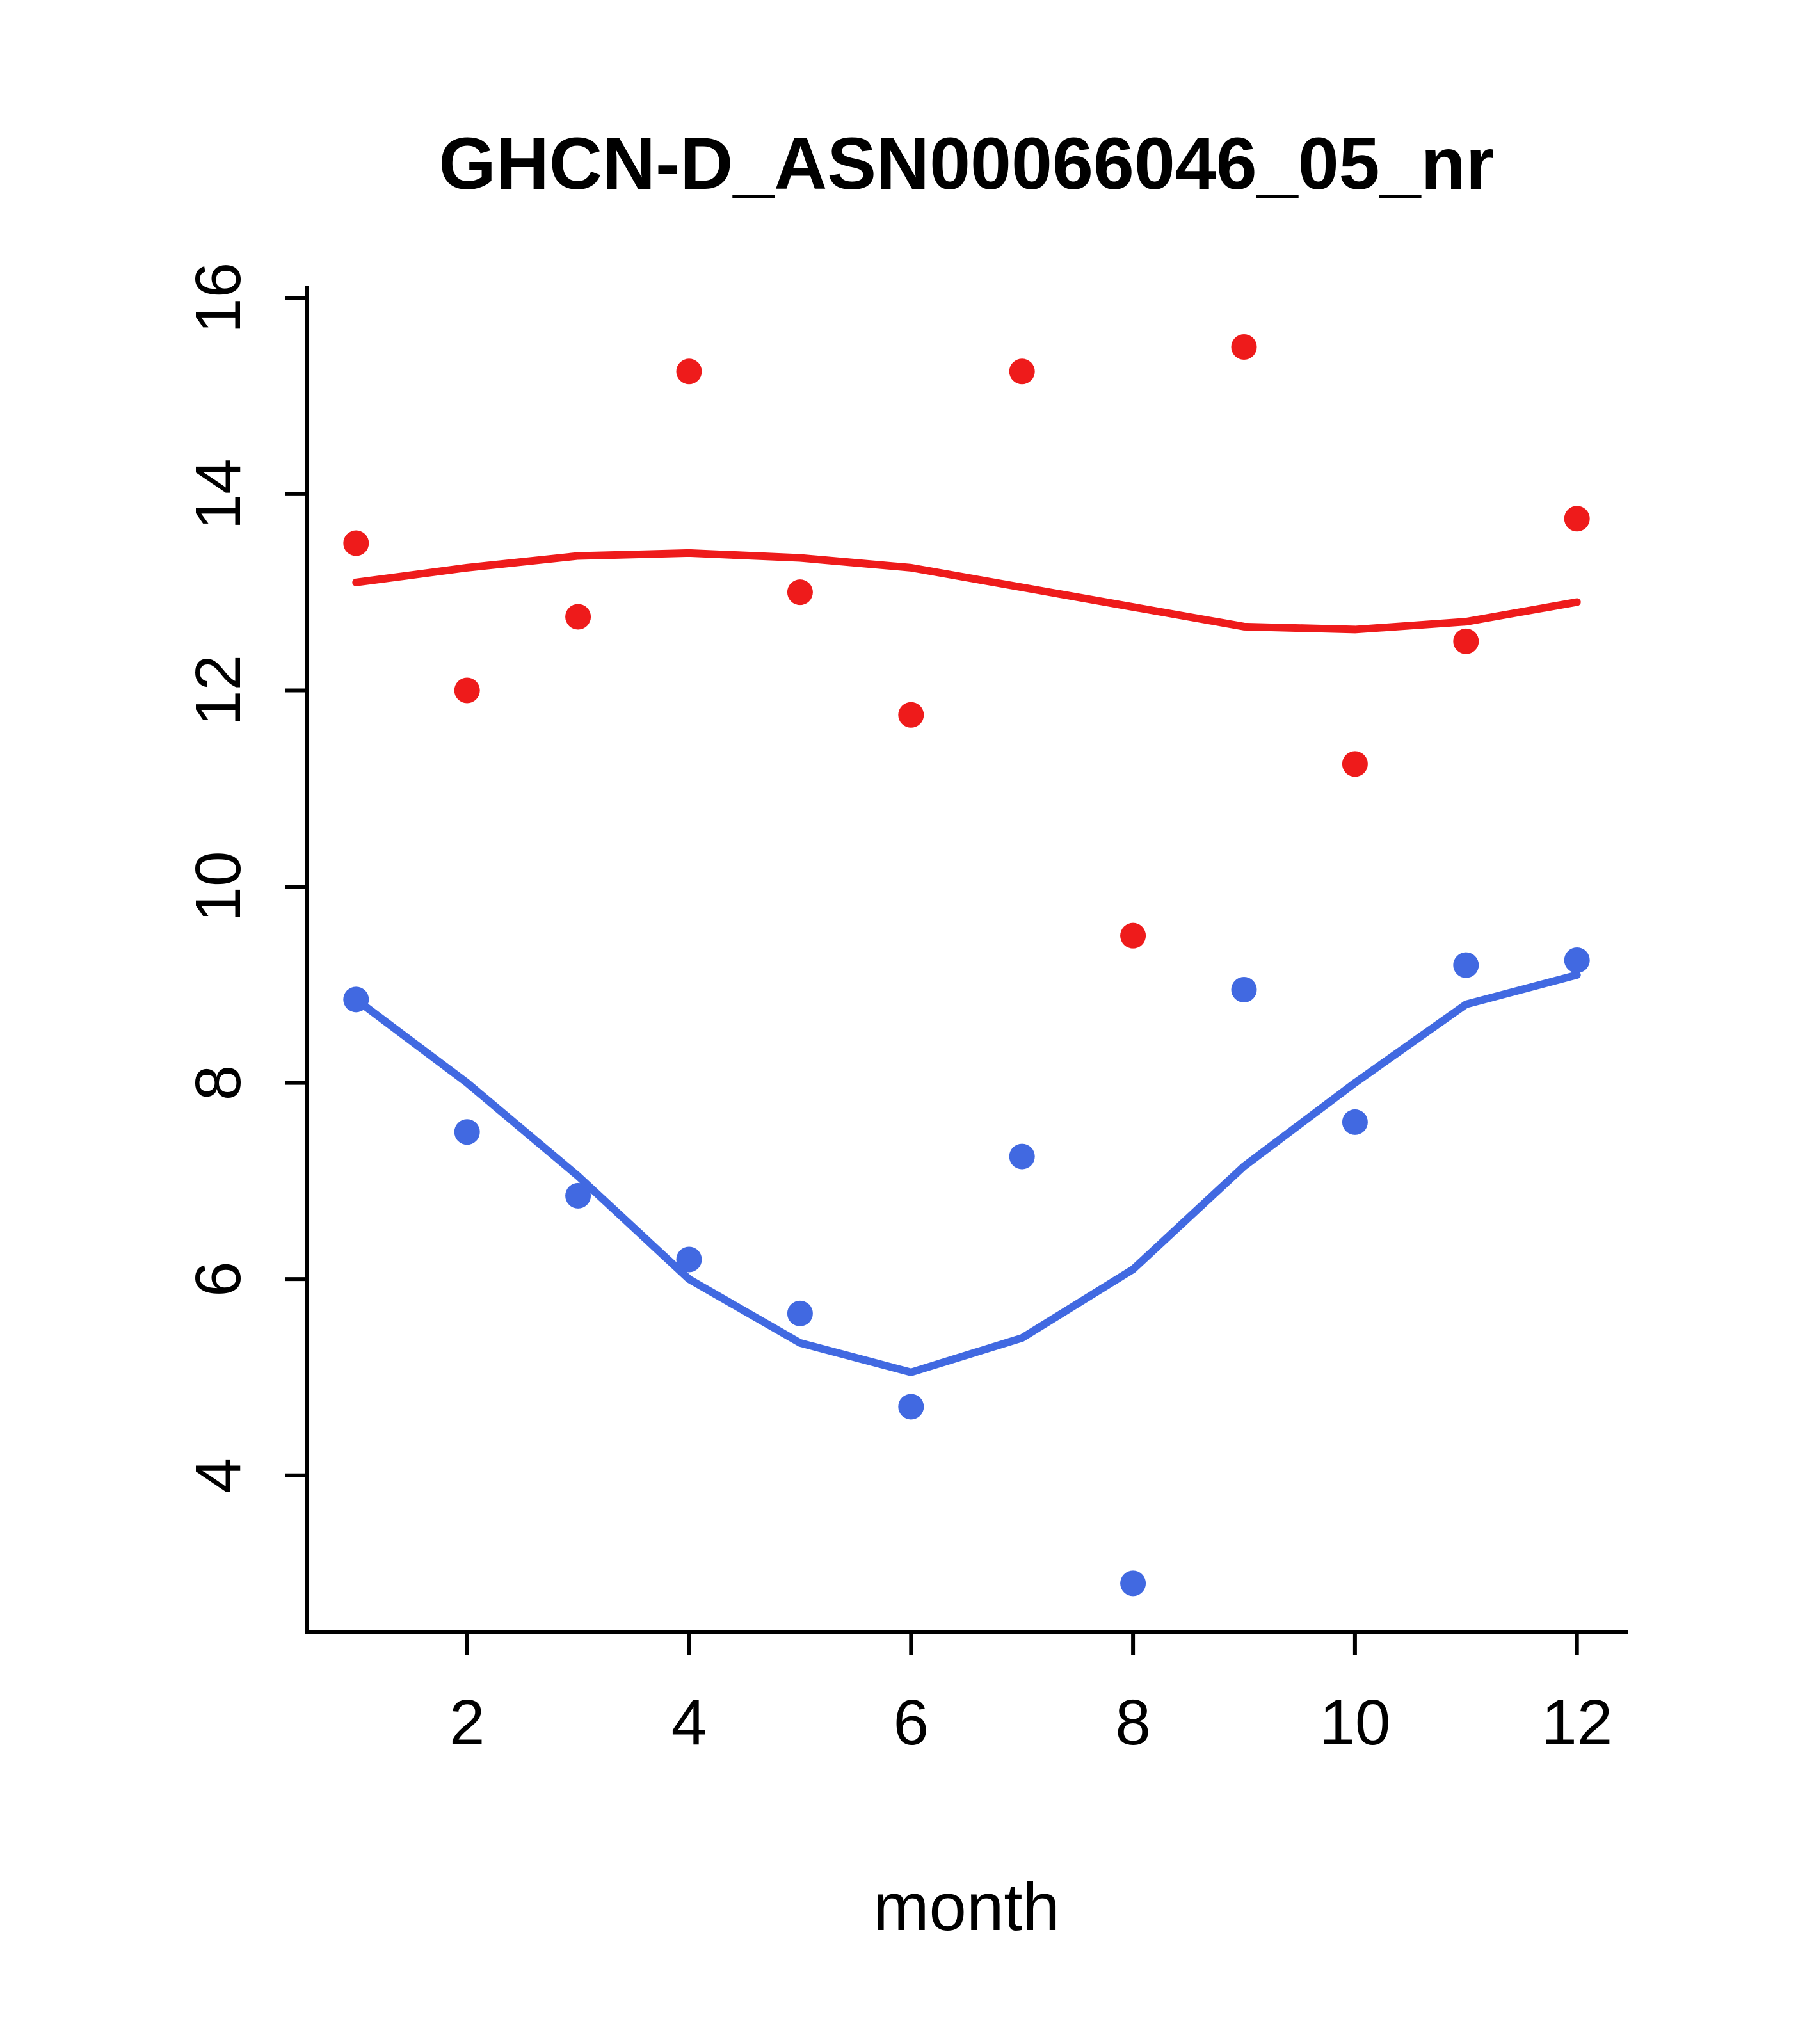  Describe the element at coordinates (218, 1083) in the screenshot. I see `y-tick-label: 8` at that location.